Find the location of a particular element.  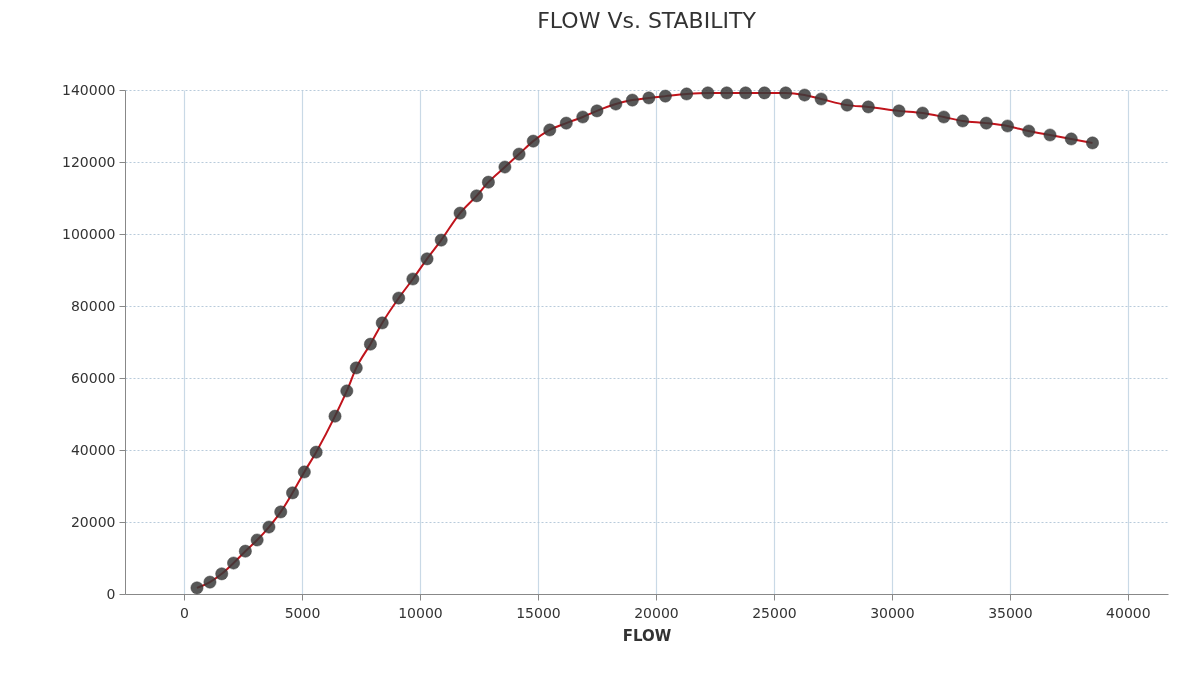

y-tick-label: 100000 is located at coordinates (89, 233).